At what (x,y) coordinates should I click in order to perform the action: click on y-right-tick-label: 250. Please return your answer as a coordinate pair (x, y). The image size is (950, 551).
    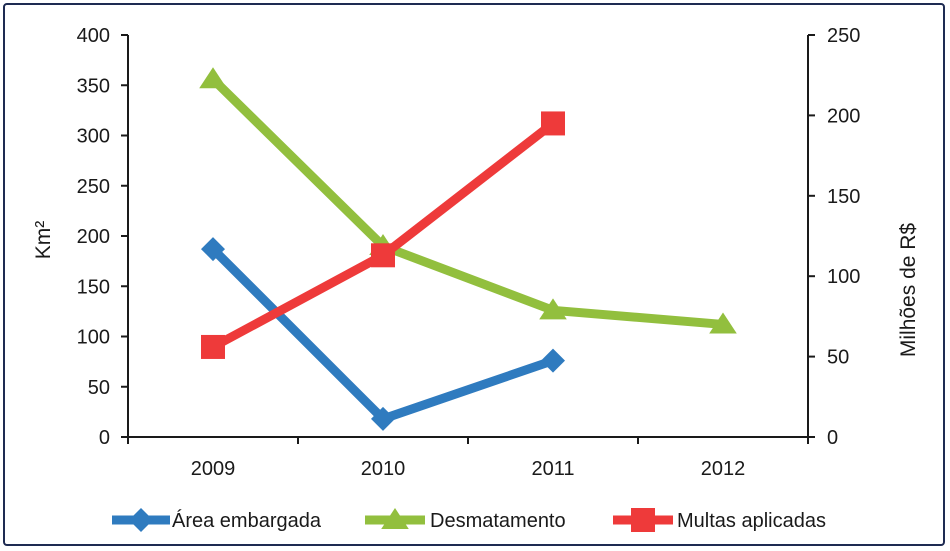
    Looking at the image, I should click on (843, 36).